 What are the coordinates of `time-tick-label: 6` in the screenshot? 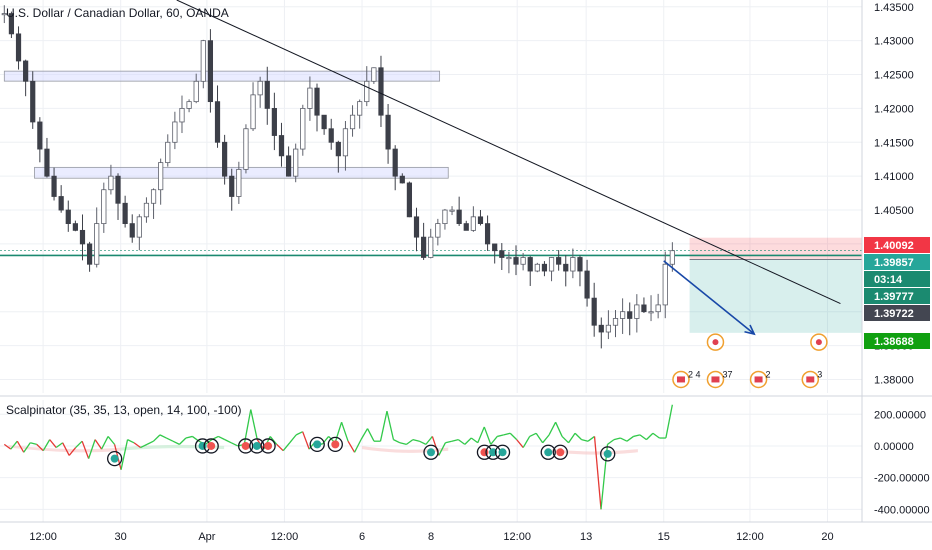 It's located at (362, 537).